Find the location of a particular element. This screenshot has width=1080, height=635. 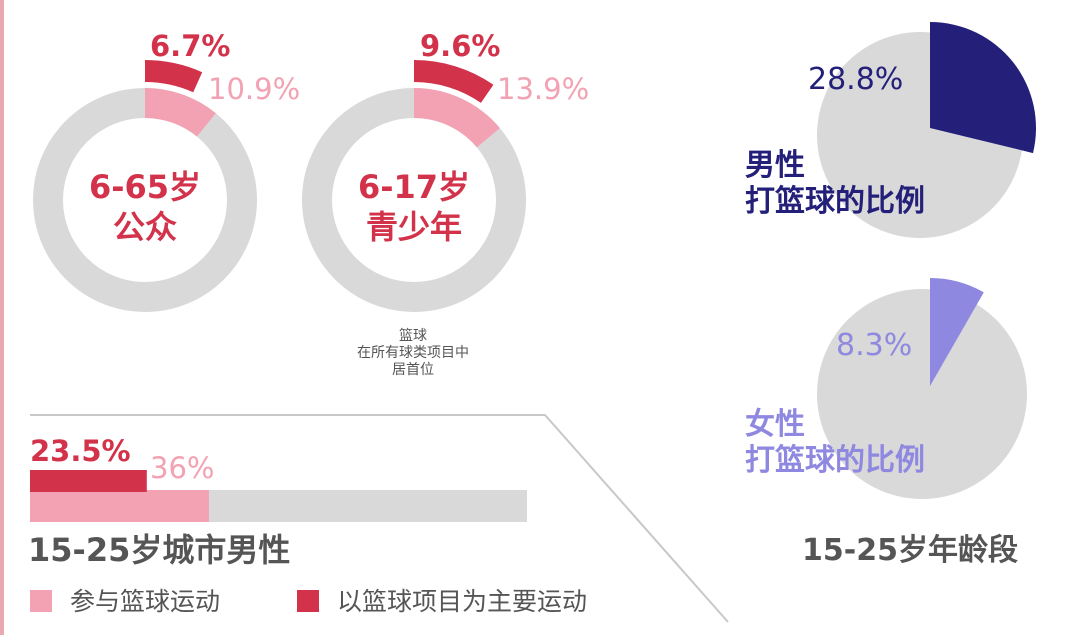

donut-1-participation-slice is located at coordinates (180, 112).